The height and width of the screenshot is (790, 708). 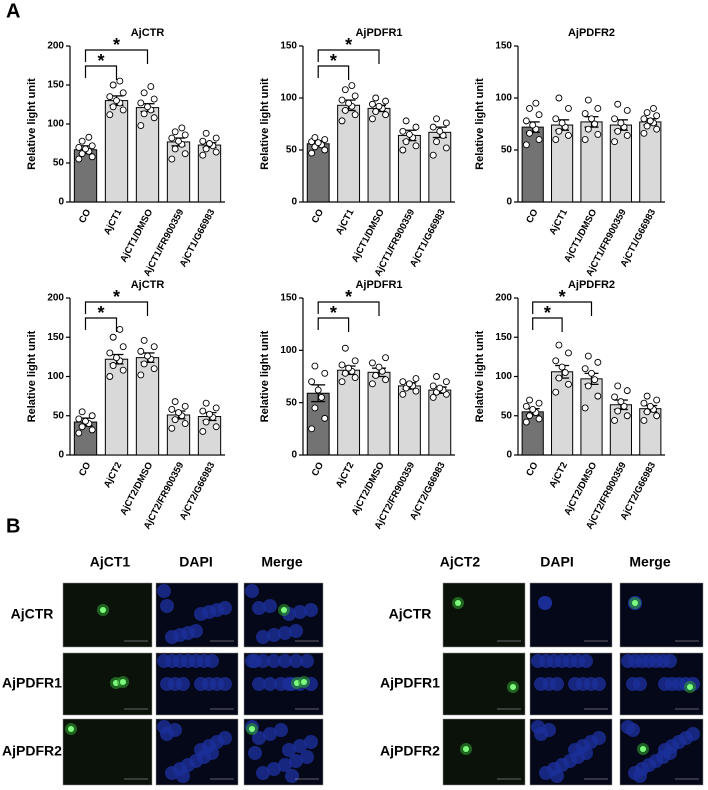 What do you see at coordinates (55, 124) in the screenshot?
I see `y-tick-label: 100` at bounding box center [55, 124].